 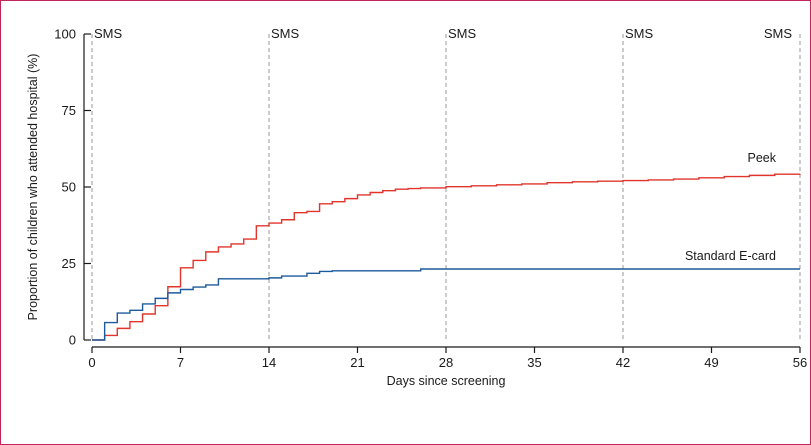 I want to click on y-tick-label: 50, so click(x=69, y=187).